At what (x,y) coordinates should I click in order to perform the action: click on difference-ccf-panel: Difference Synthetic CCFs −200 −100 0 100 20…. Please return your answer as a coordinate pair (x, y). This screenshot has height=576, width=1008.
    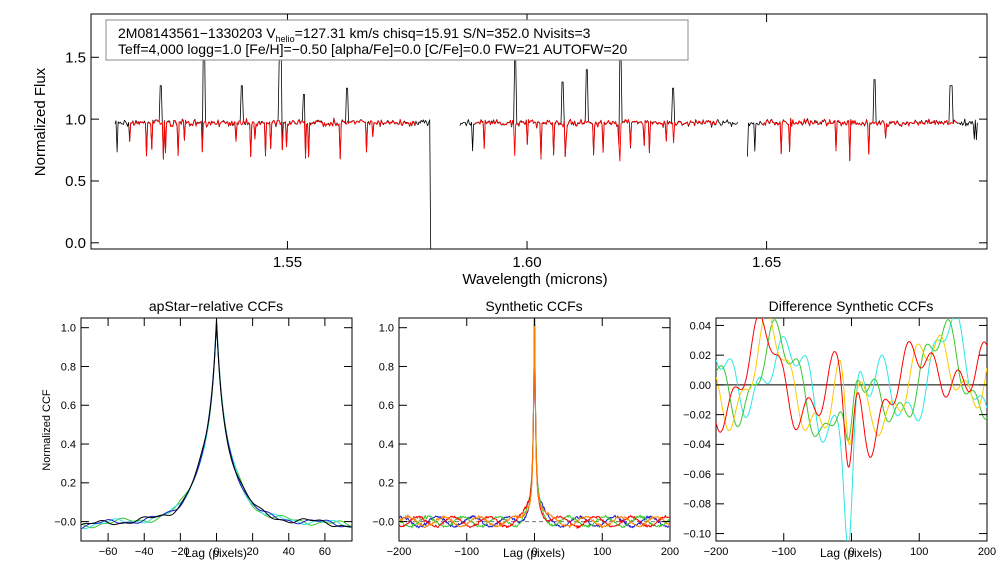
    Looking at the image, I should click on (839, 429).